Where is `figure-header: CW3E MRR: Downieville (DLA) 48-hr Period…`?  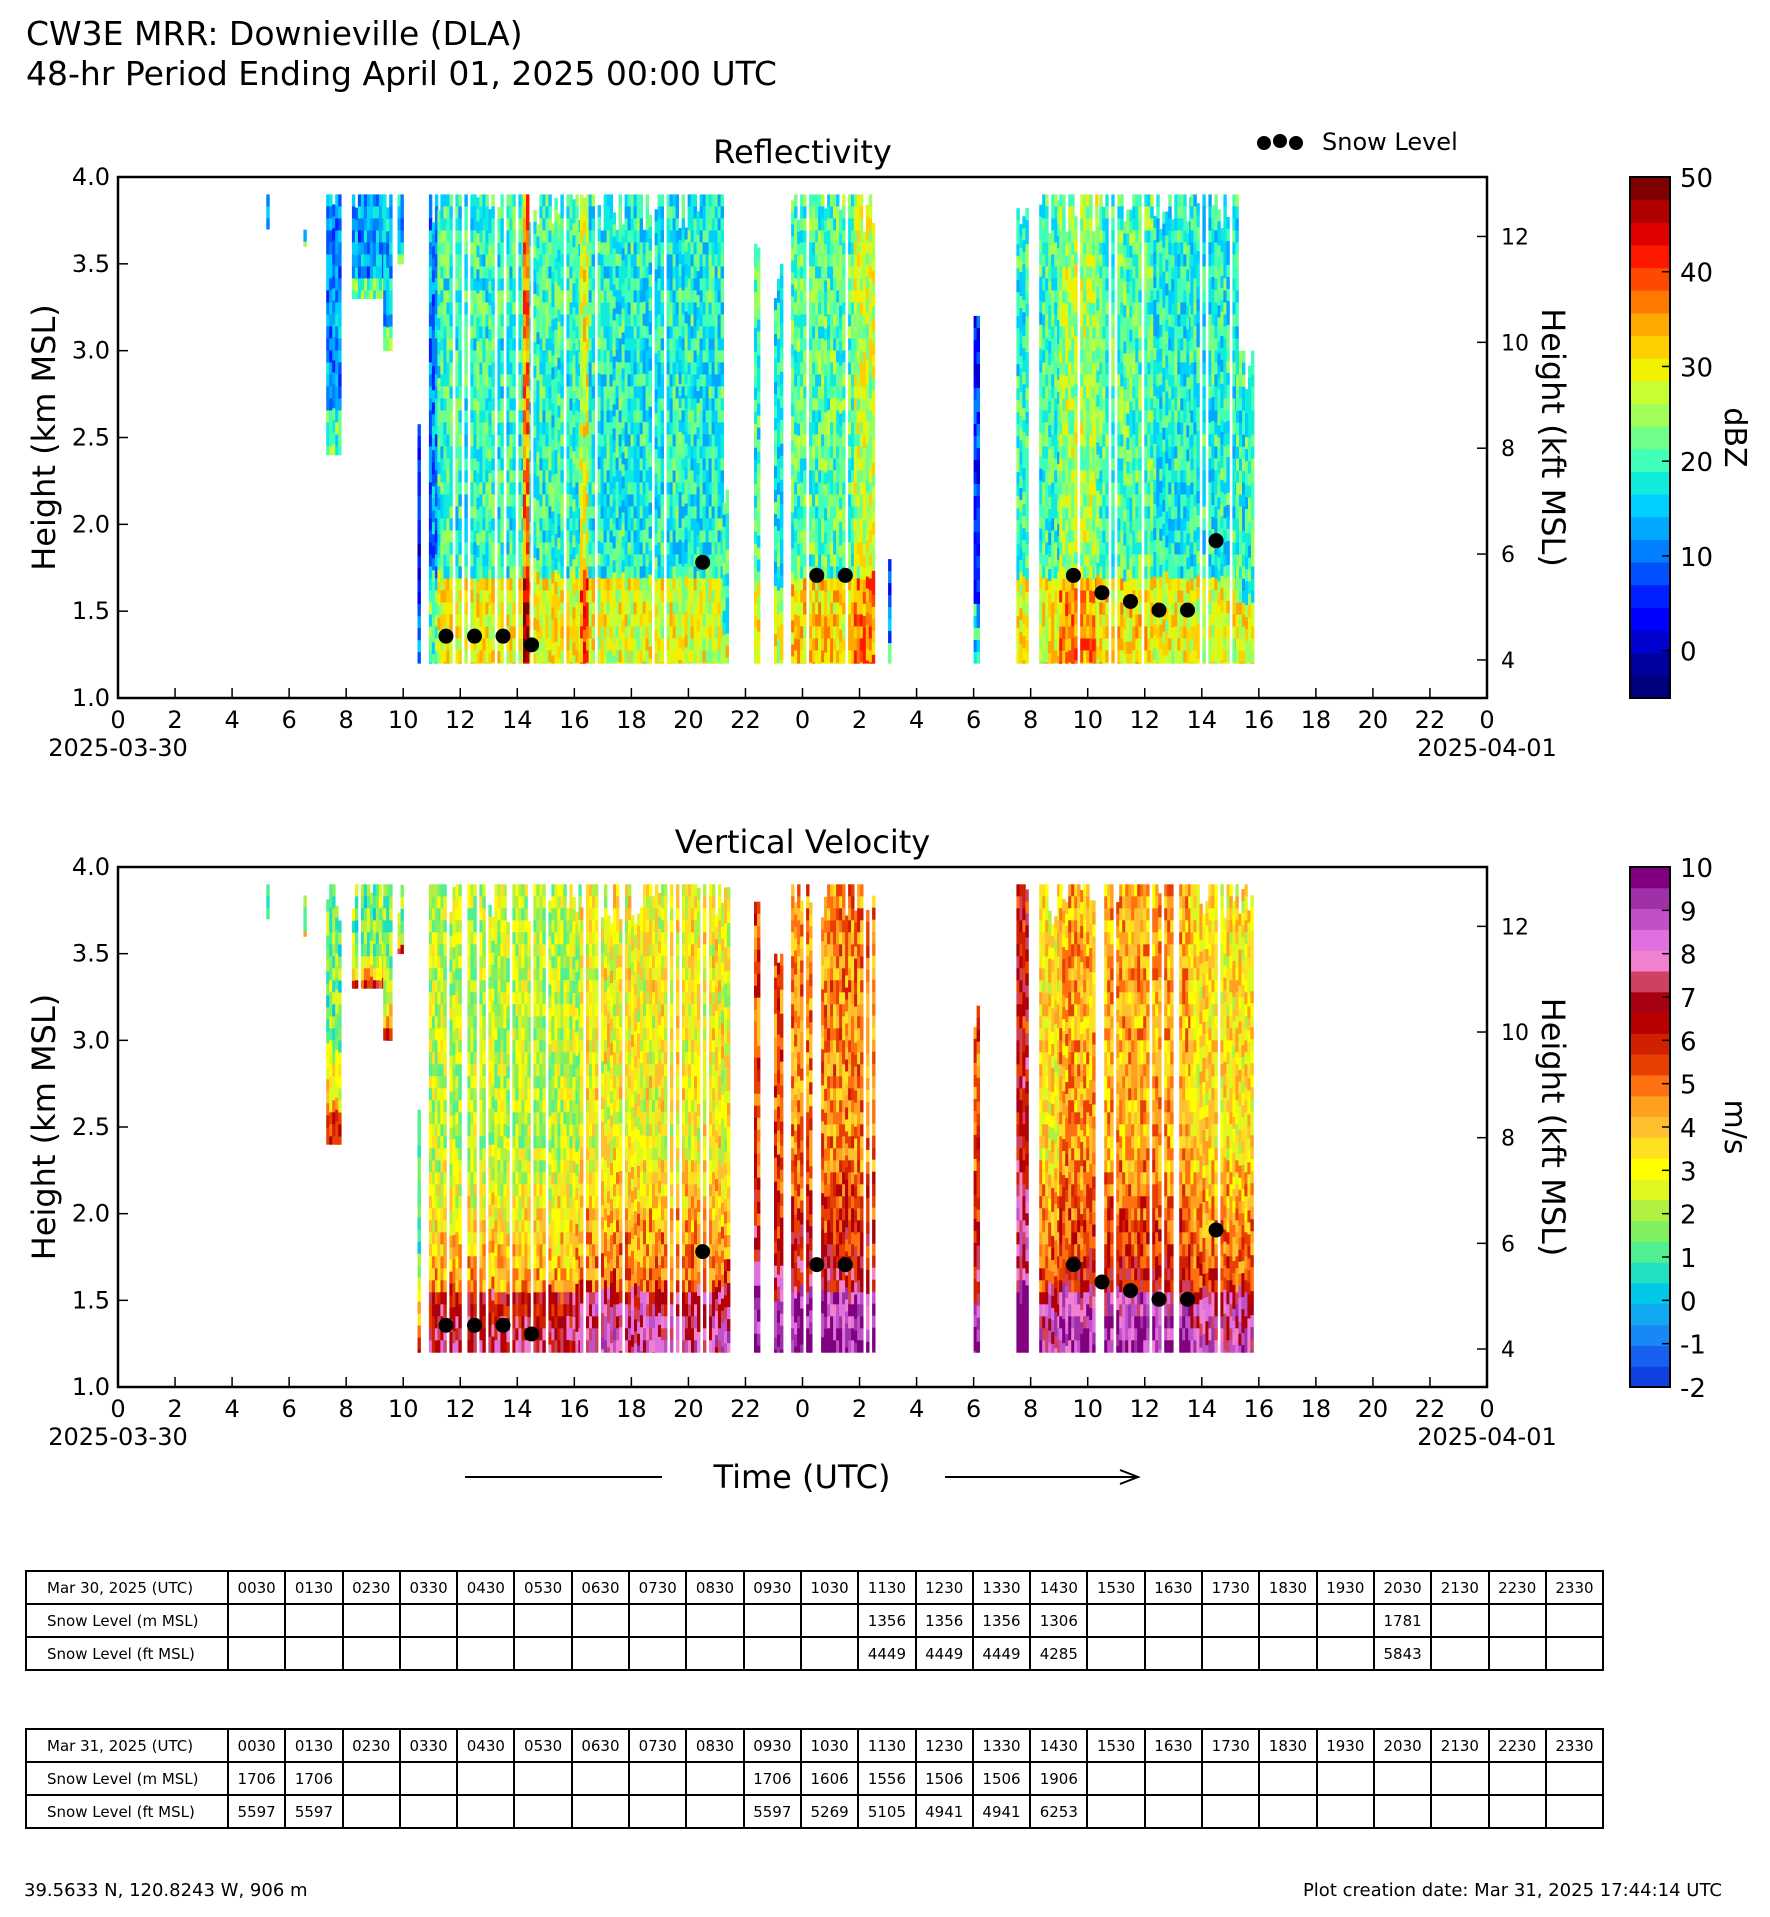
figure-header: CW3E MRR: Downieville (DLA) 48-hr Period… is located at coordinates (401, 54).